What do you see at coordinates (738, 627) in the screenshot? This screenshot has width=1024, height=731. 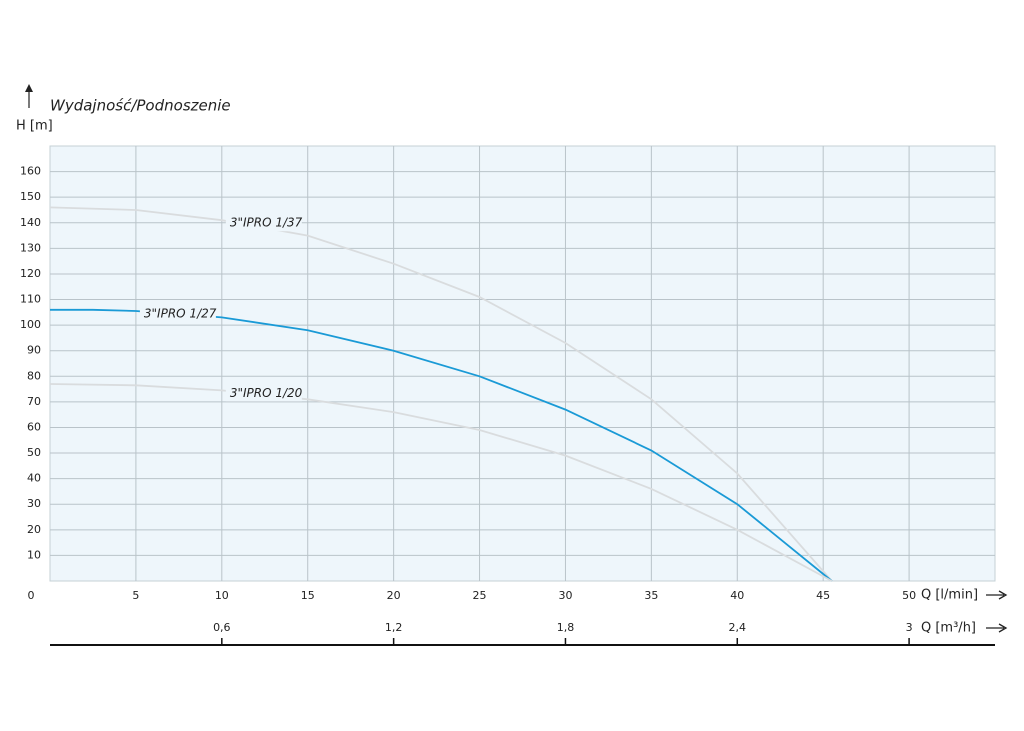 I see `x2-tick-label: 2,4` at bounding box center [738, 627].